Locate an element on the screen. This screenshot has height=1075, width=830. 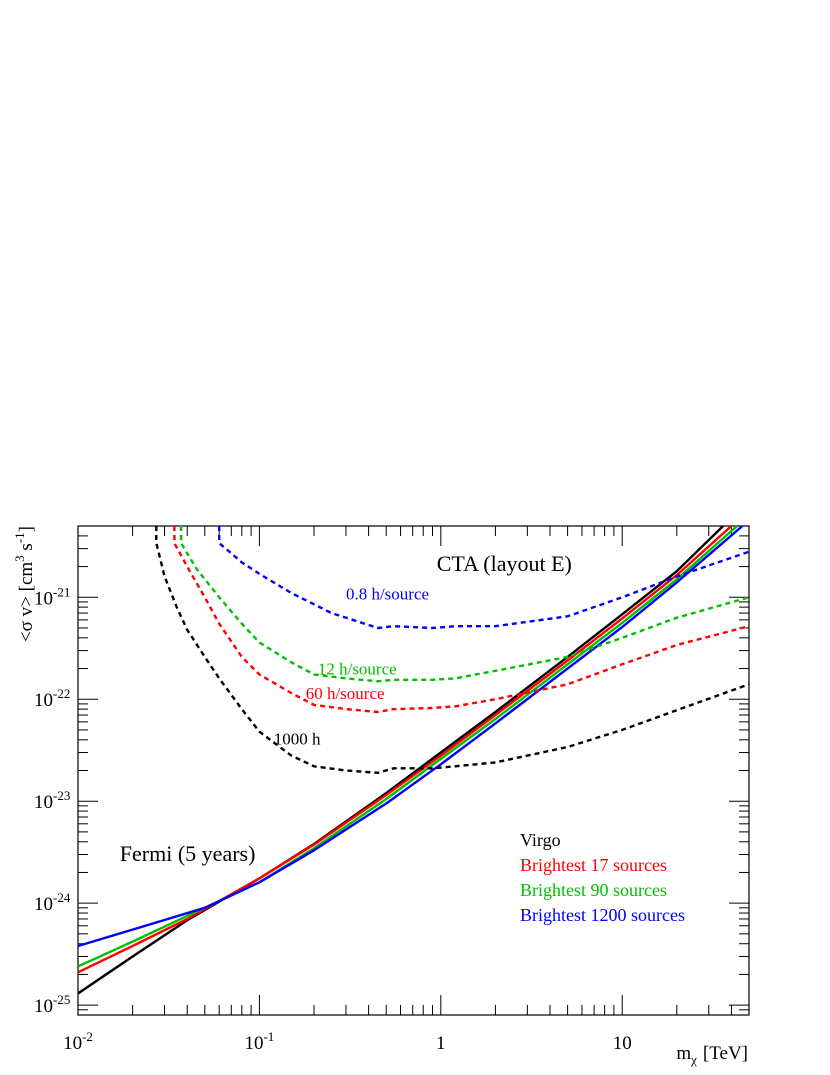
x-tick-label-2: 1 is located at coordinates (441, 1043).